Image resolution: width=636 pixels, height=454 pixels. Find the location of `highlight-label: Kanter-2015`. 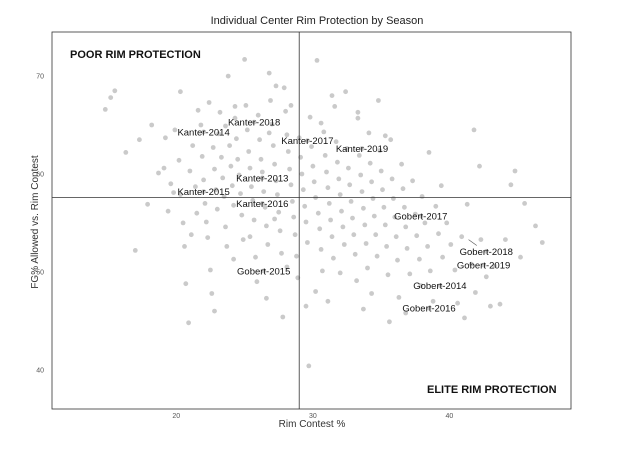

highlight-label: Kanter-2015 is located at coordinates (203, 192).